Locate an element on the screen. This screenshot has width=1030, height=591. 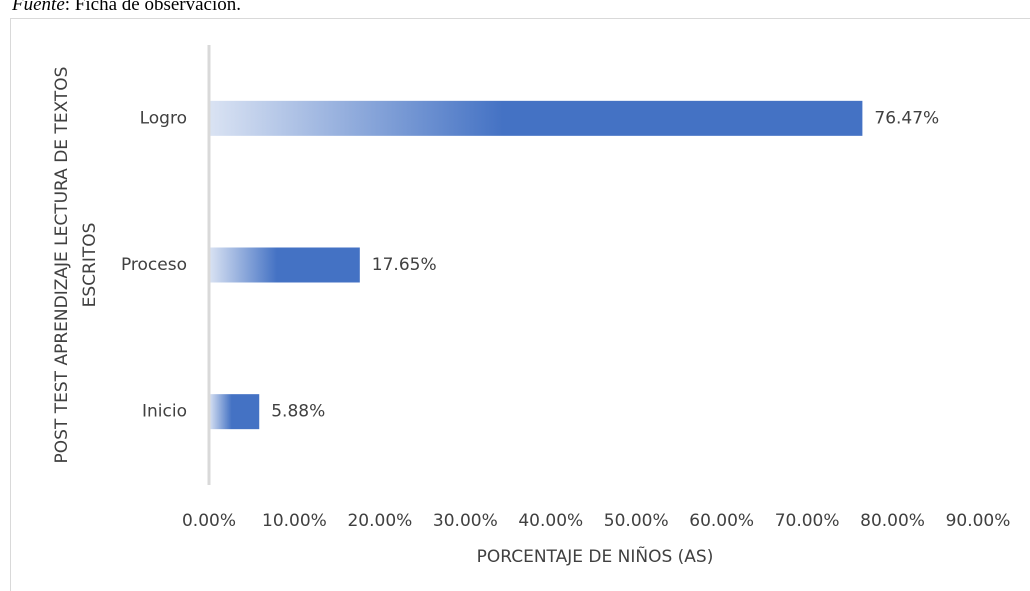
y-tick-label: Proceso is located at coordinates (154, 265).